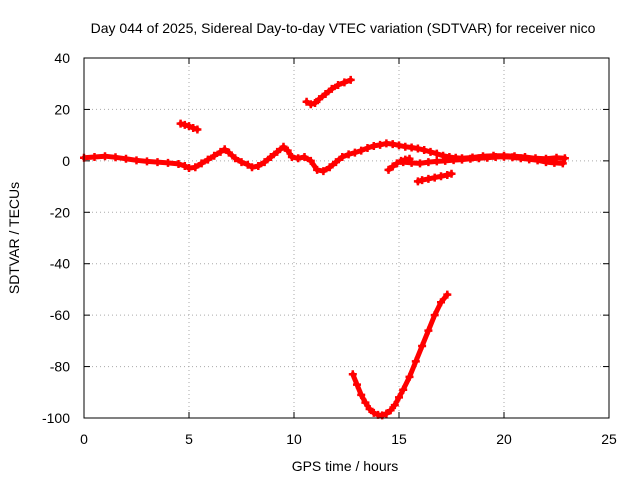  I want to click on y-tick-label: -40, so click(60, 264).